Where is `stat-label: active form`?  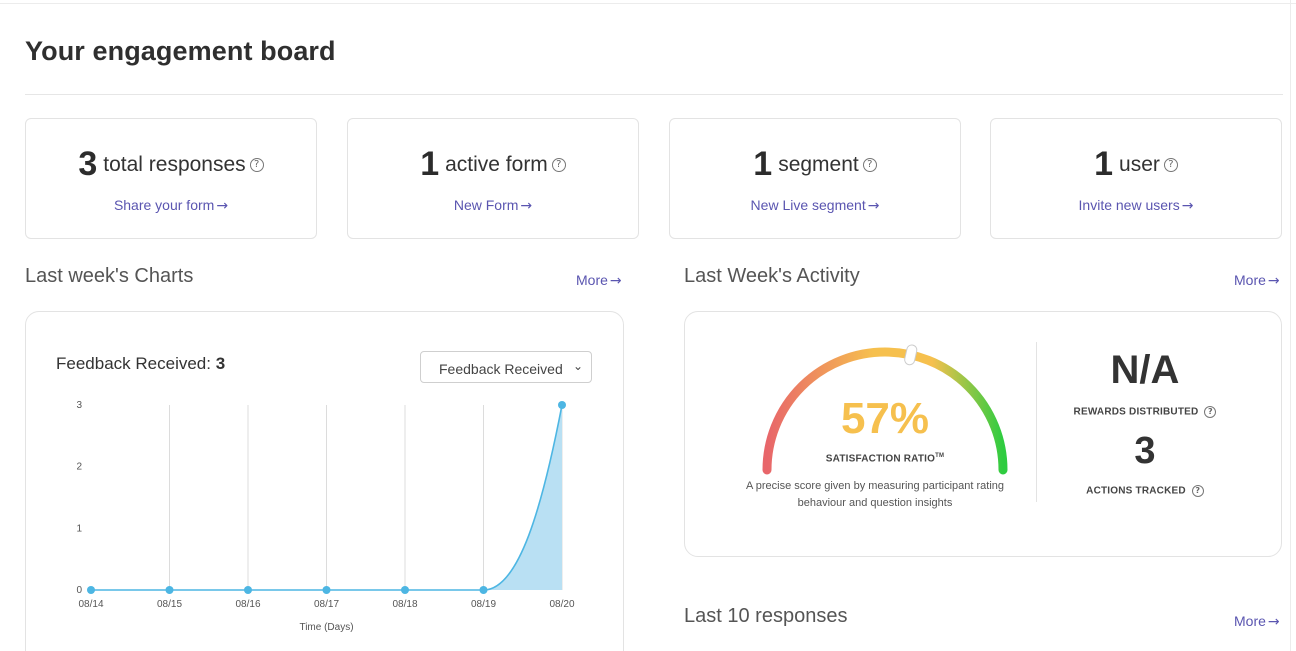
stat-label: active form is located at coordinates (496, 164).